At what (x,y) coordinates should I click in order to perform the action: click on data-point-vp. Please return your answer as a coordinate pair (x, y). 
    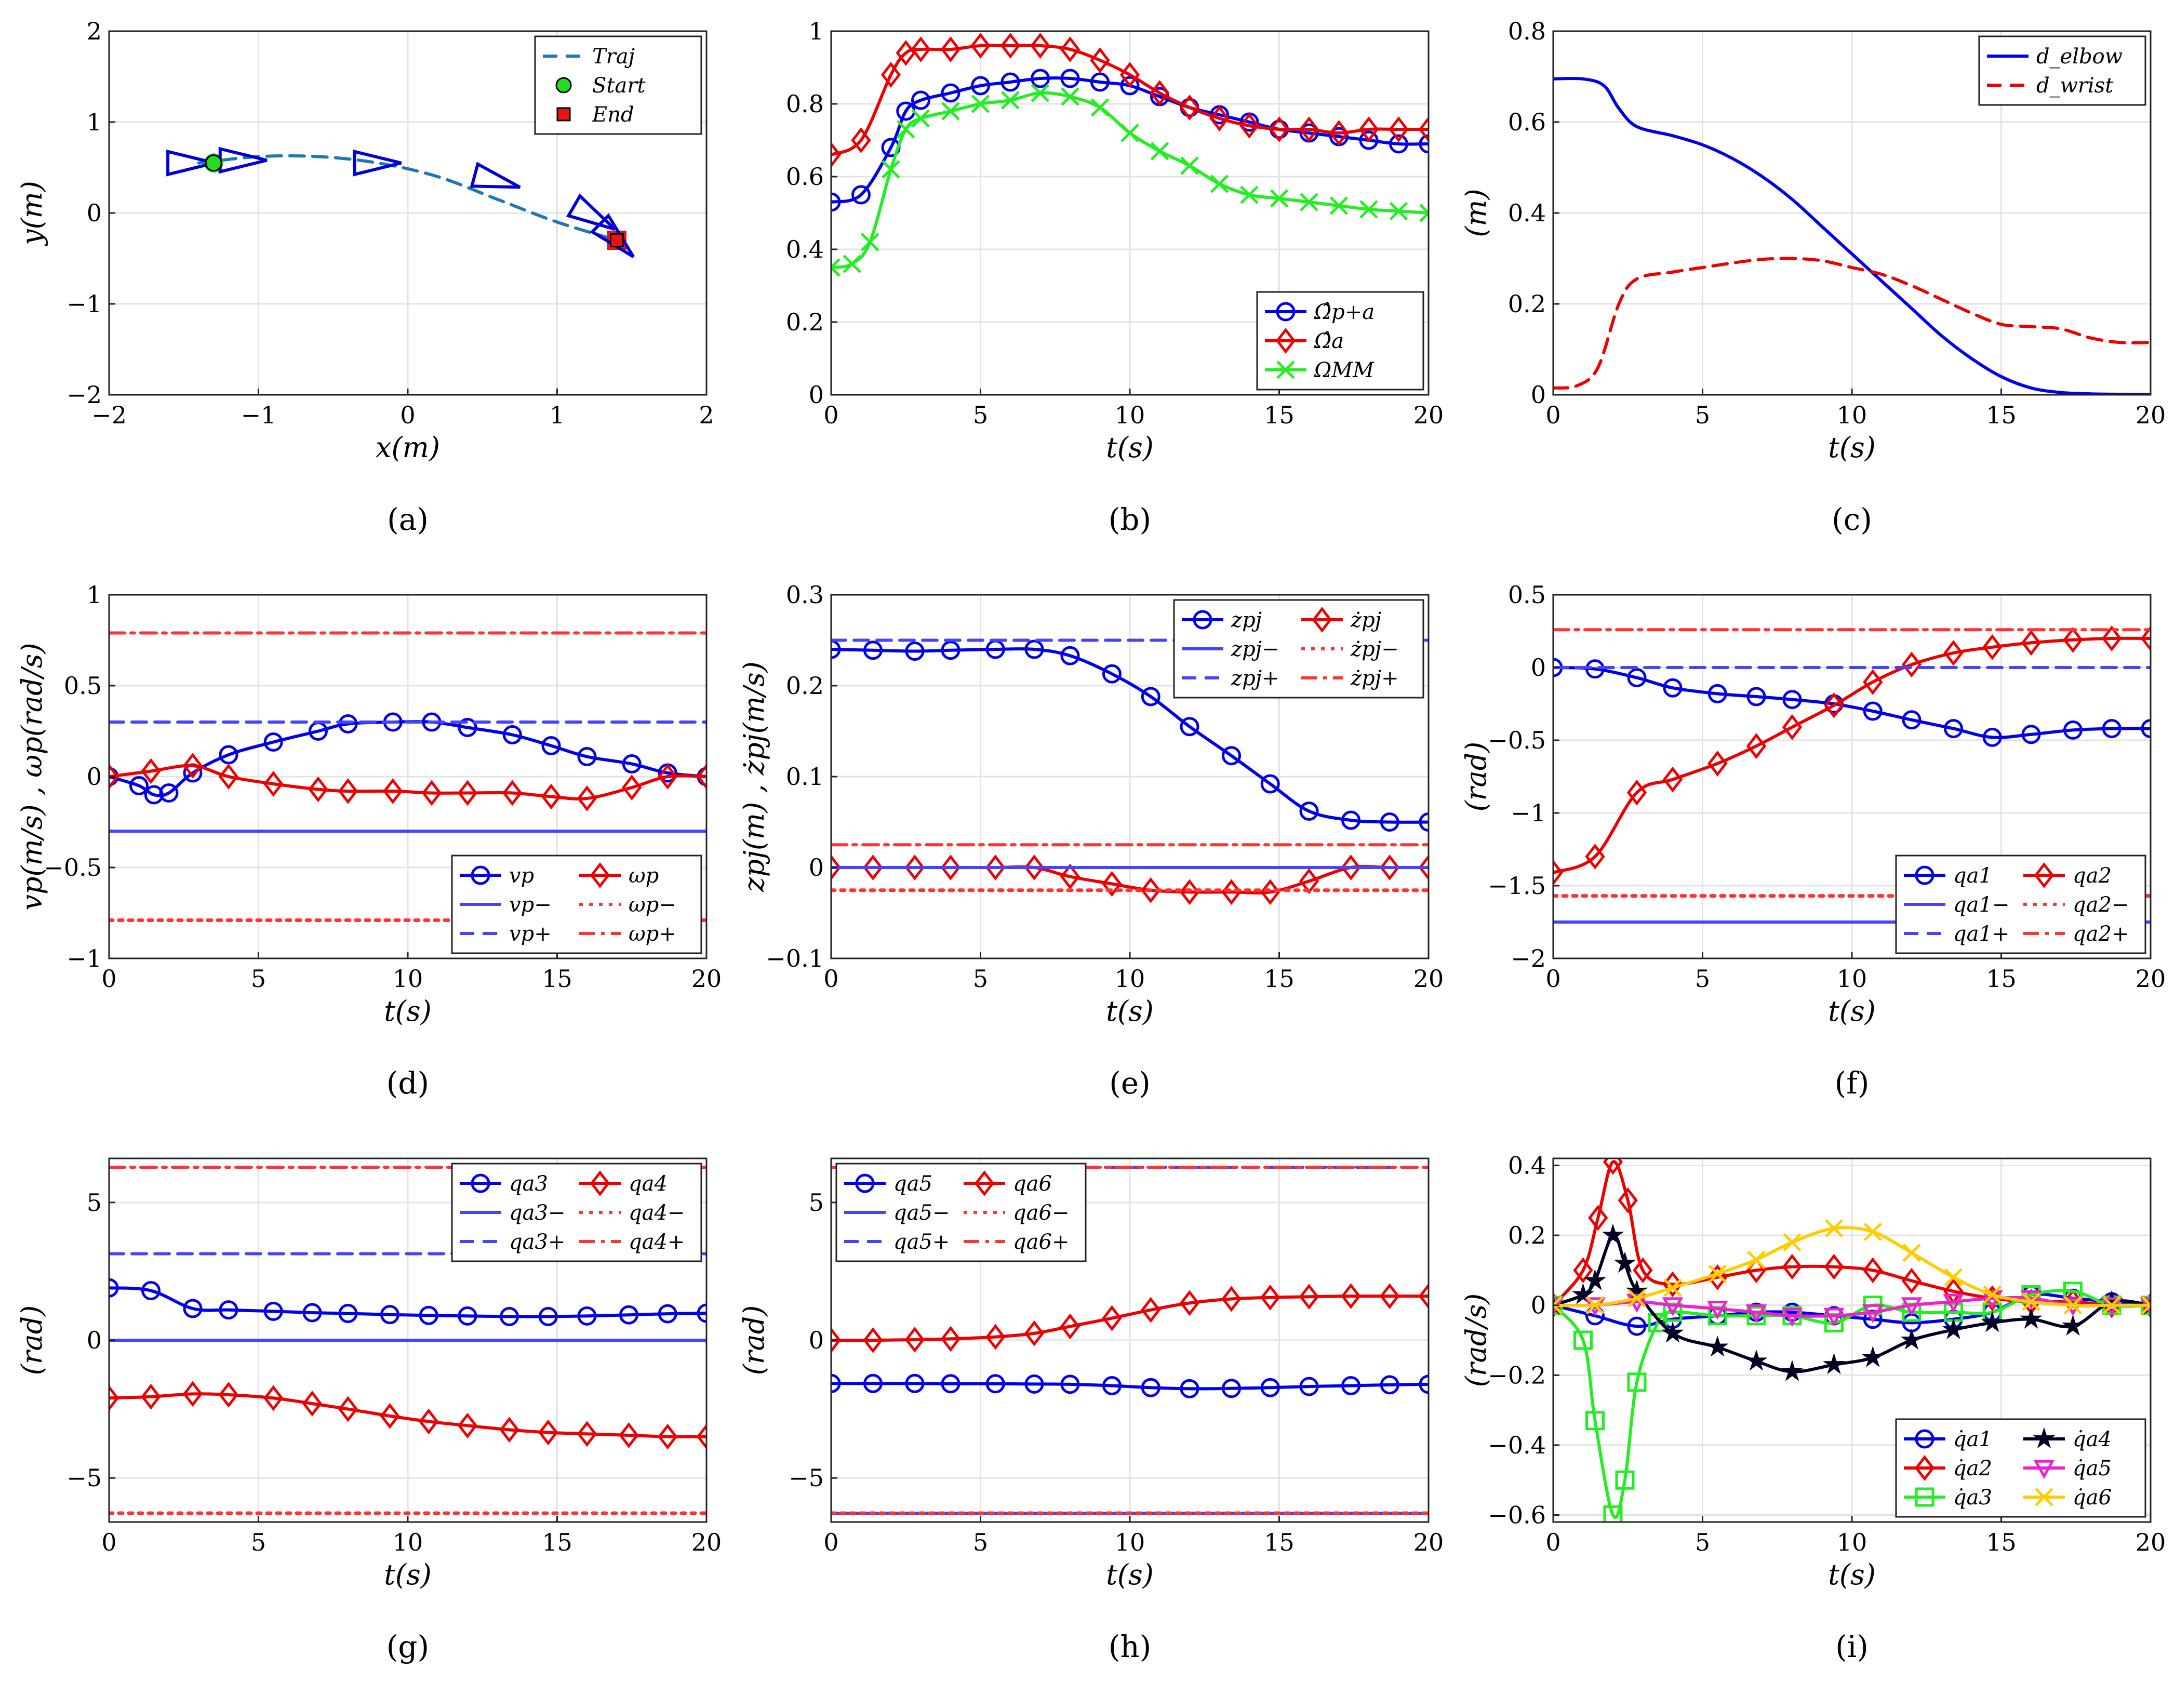
    Looking at the image, I should click on (512, 734).